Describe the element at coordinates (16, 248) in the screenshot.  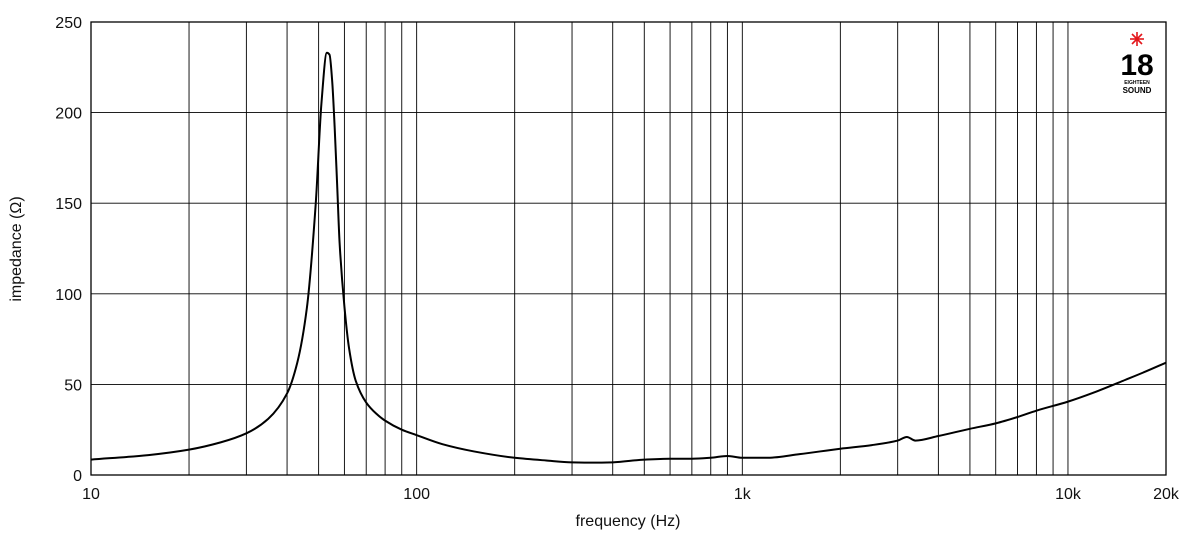
I see `y-axis-title: impedance (Ω)` at that location.